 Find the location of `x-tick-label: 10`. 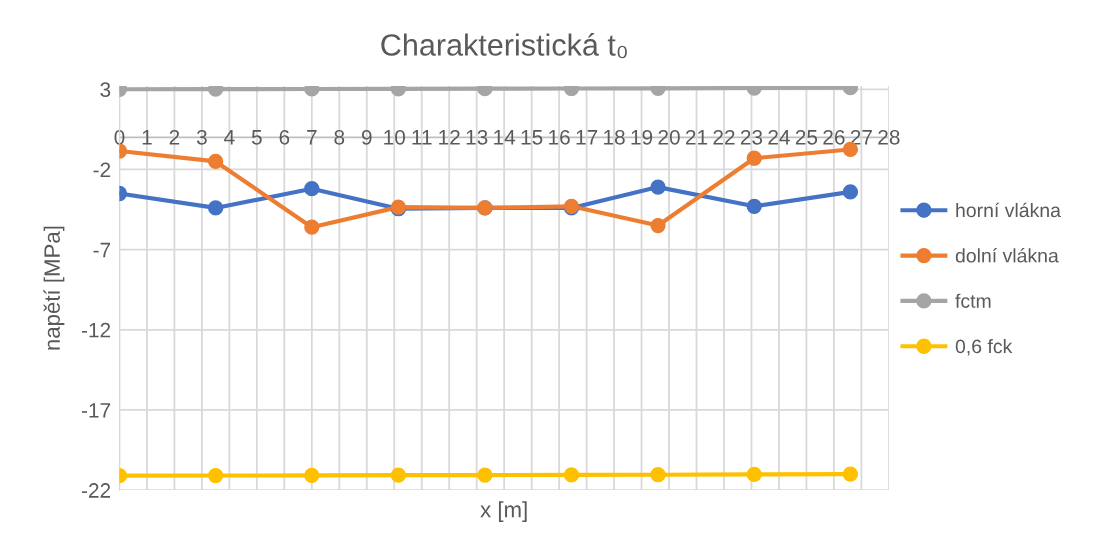

x-tick-label: 10 is located at coordinates (395, 137).